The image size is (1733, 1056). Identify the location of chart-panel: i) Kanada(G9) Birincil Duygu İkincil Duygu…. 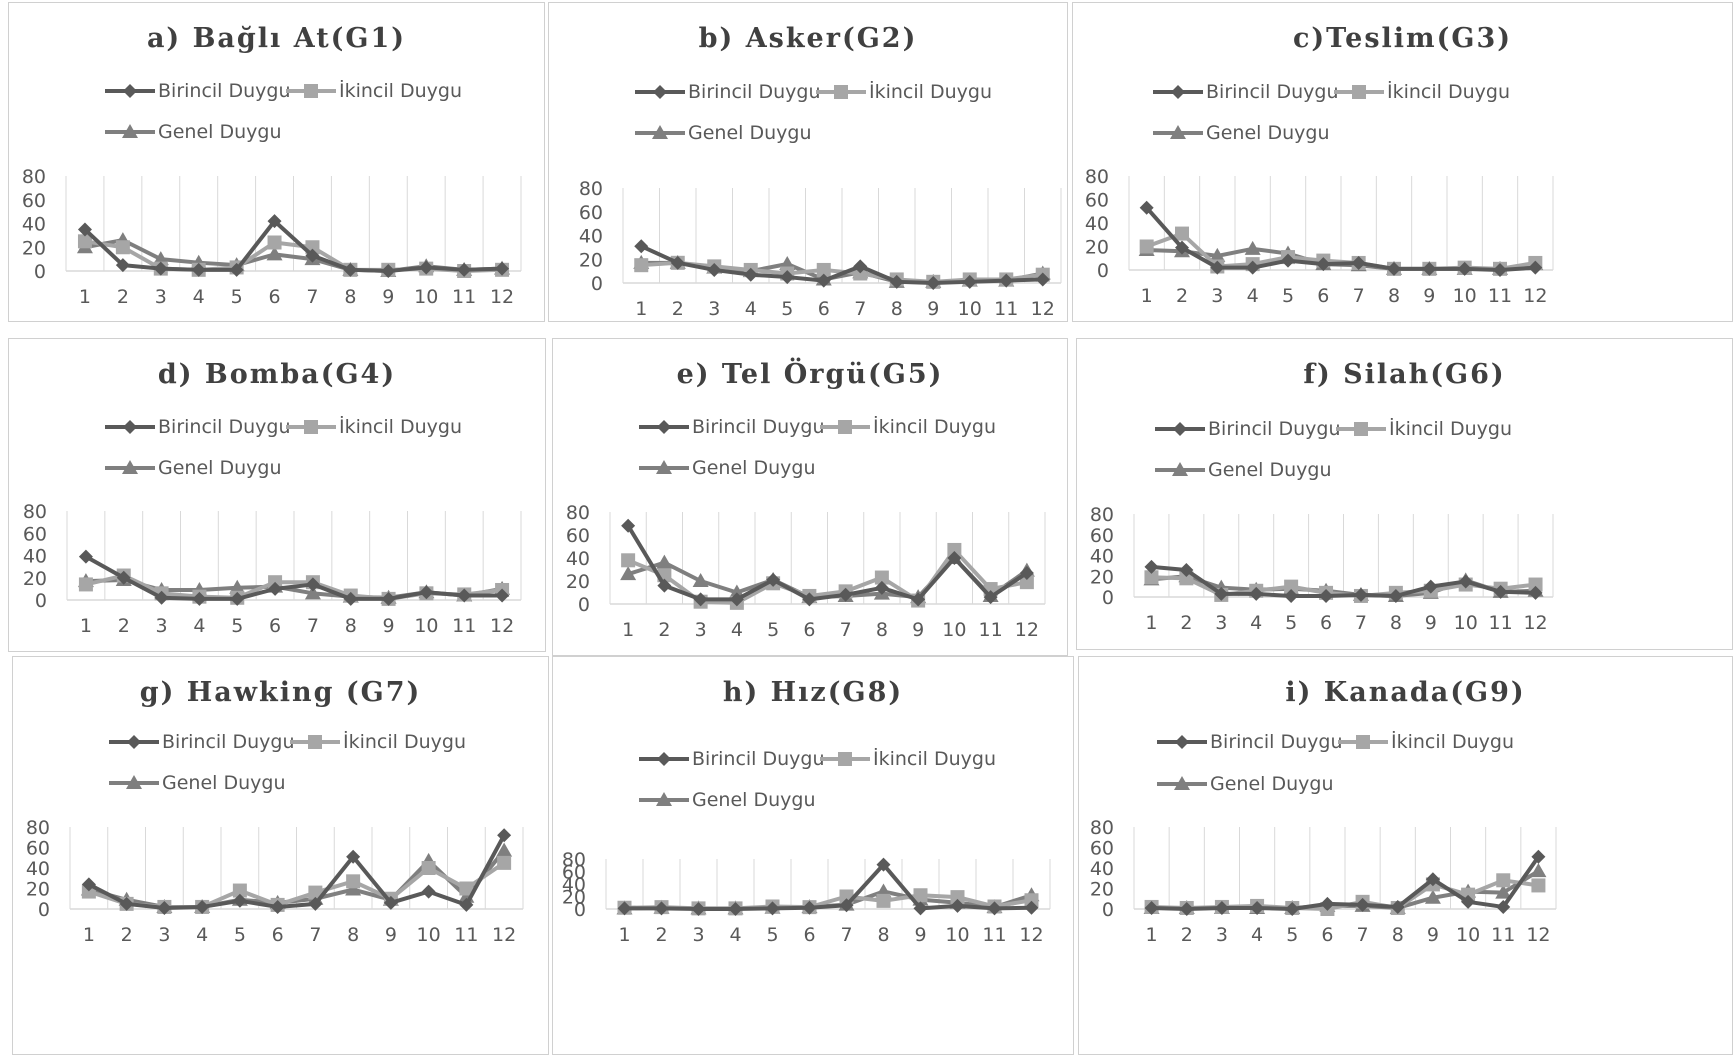
(1405, 855).